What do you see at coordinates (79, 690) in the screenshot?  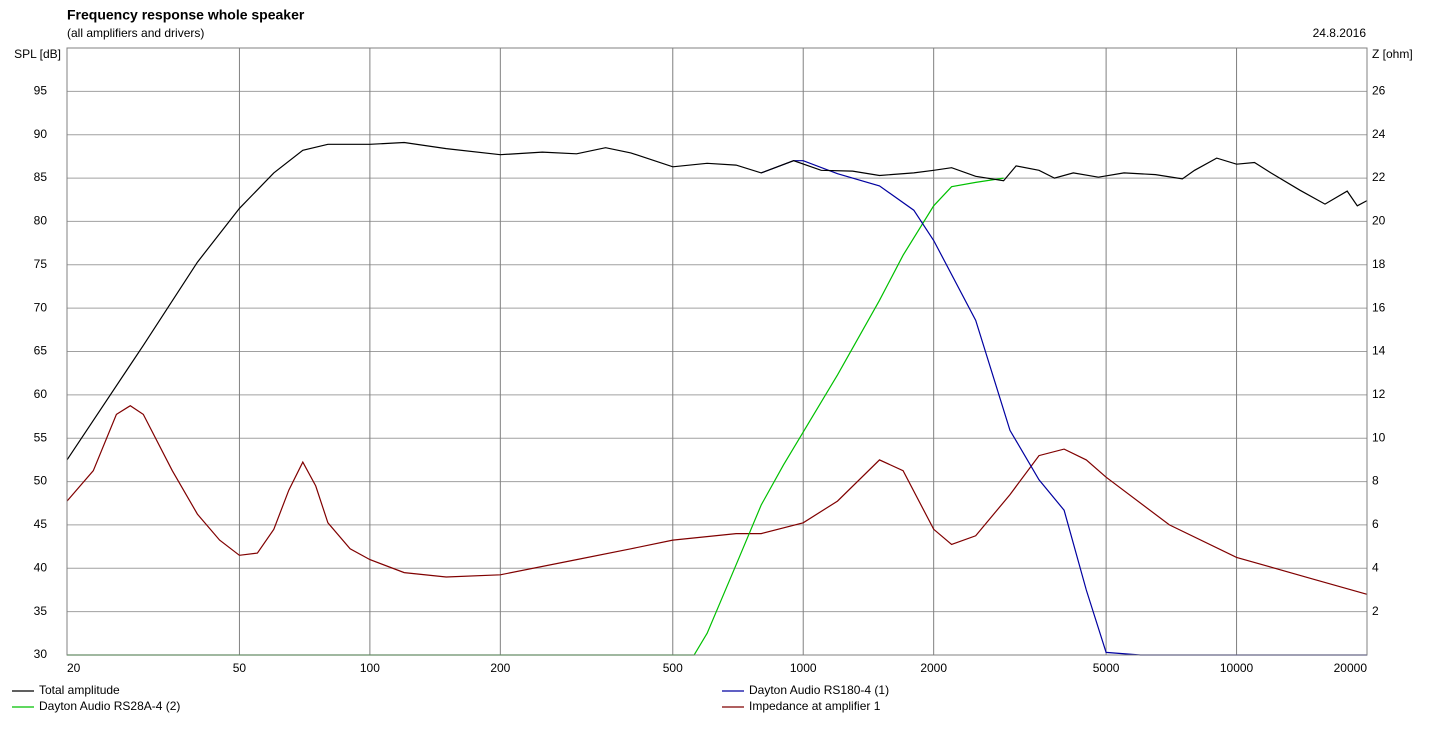 I see `legend-label: Total amplitude` at bounding box center [79, 690].